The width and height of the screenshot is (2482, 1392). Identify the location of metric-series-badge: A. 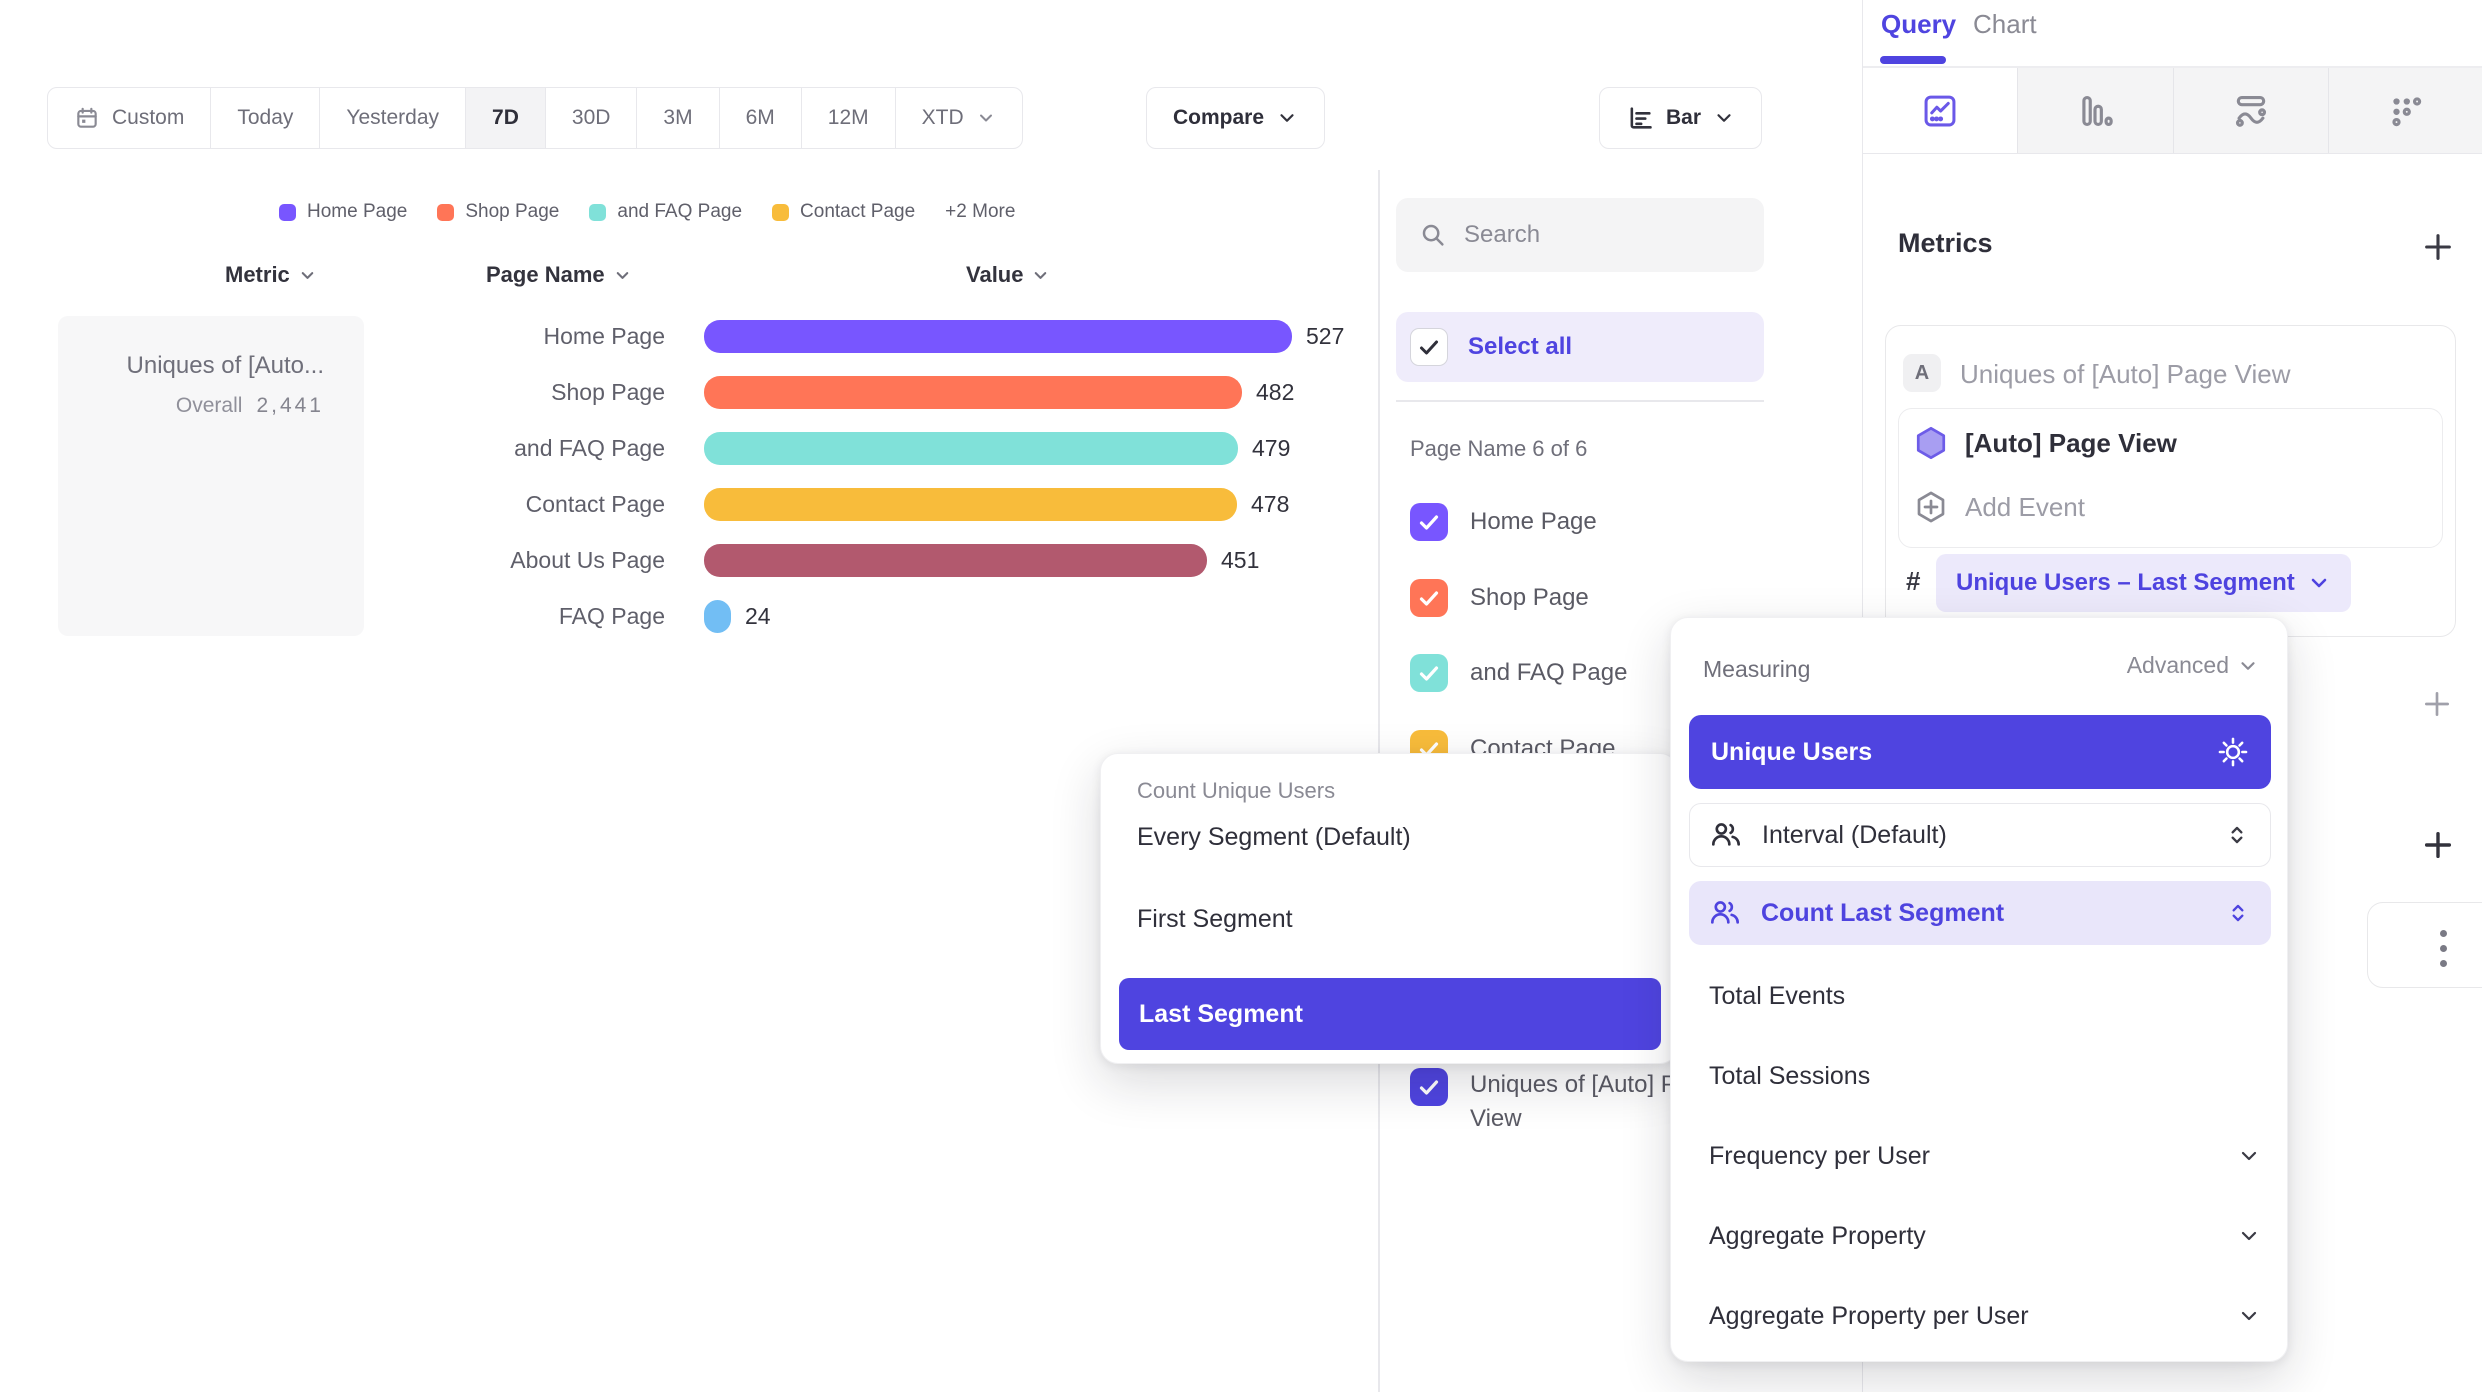
(1922, 373).